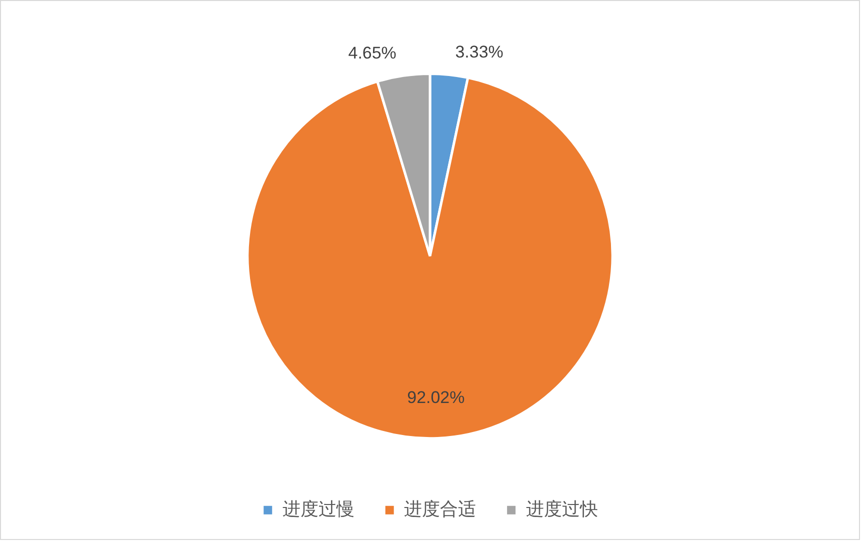  I want to click on legend-label: 进度过慢, so click(318, 509).